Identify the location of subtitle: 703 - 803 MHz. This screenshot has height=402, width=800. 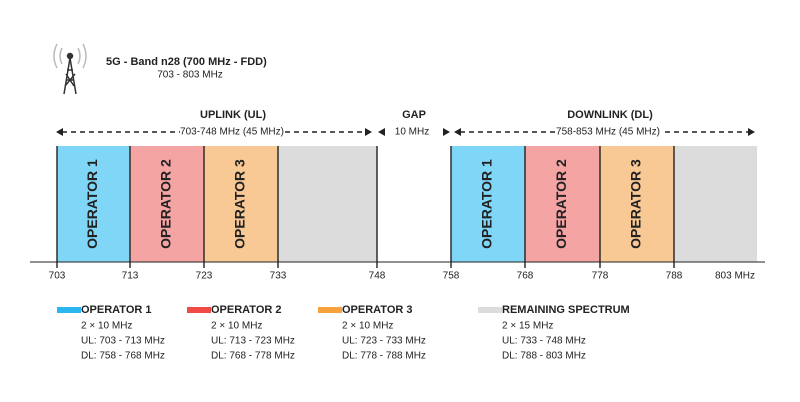
(190, 75).